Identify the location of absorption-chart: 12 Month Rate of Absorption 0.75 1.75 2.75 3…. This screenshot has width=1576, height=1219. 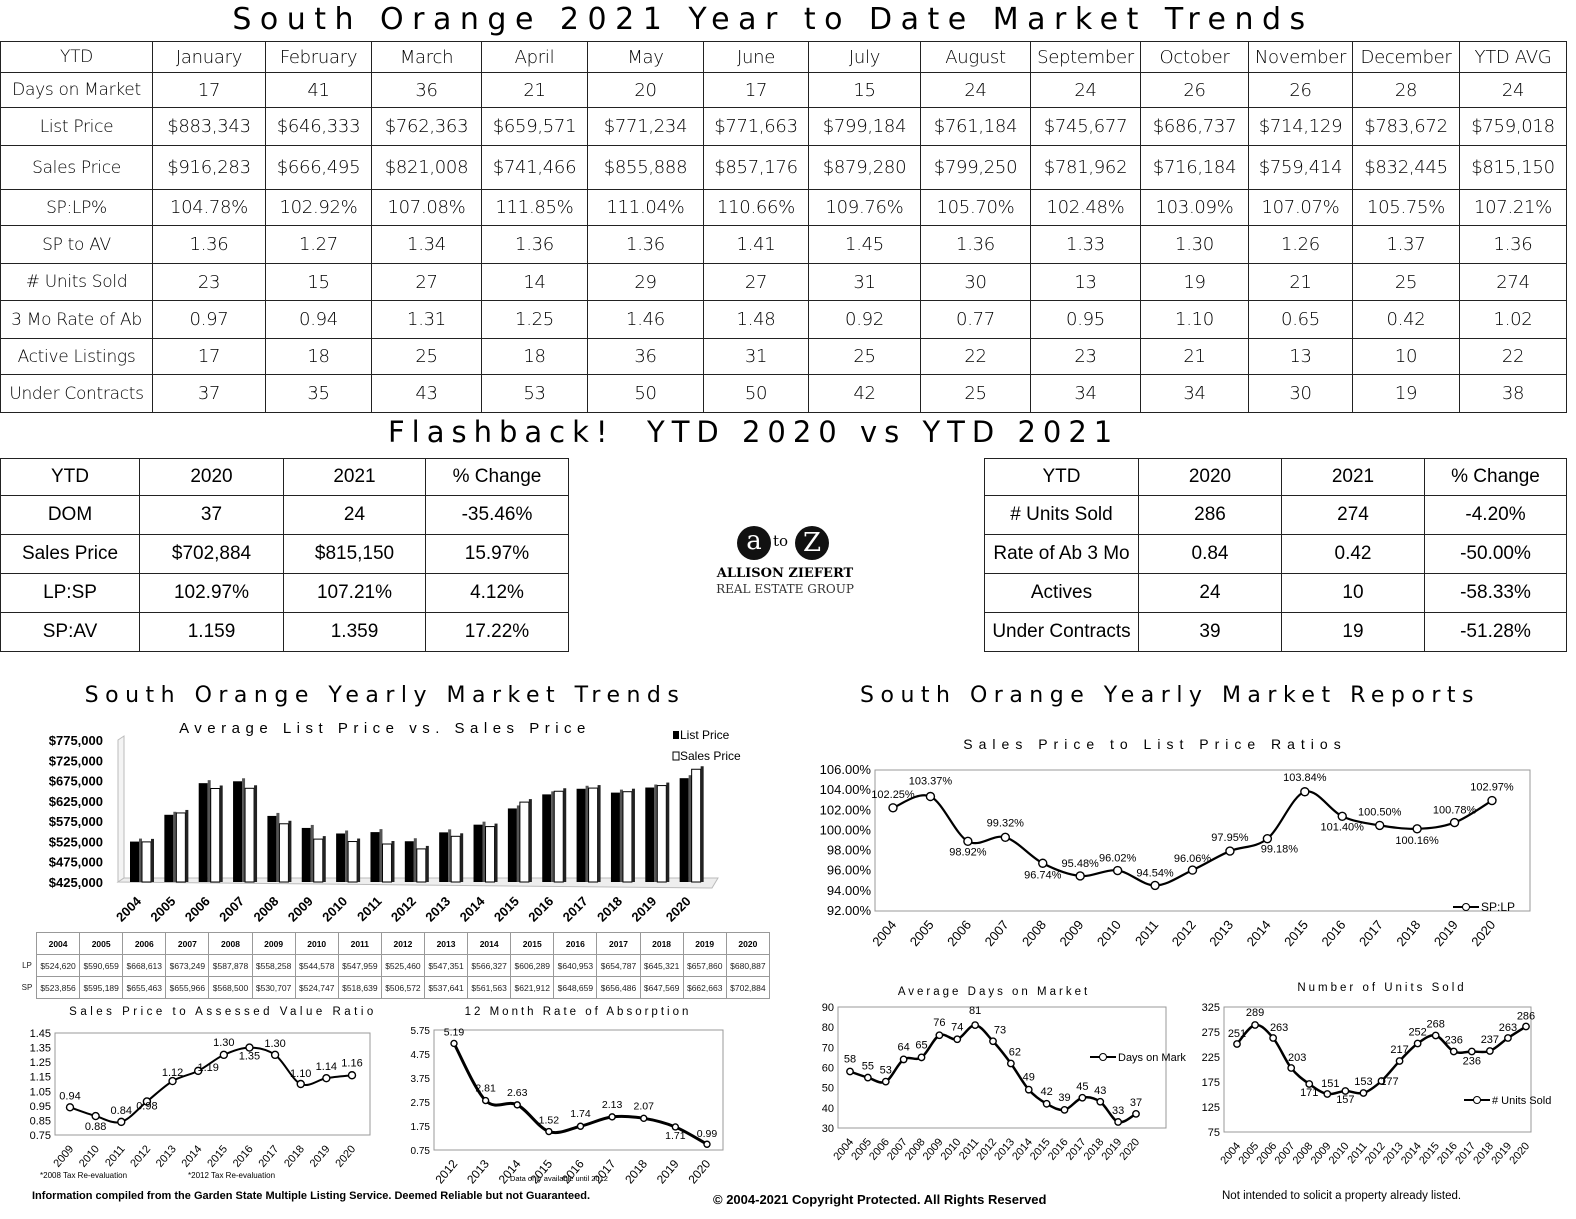
(567, 1095).